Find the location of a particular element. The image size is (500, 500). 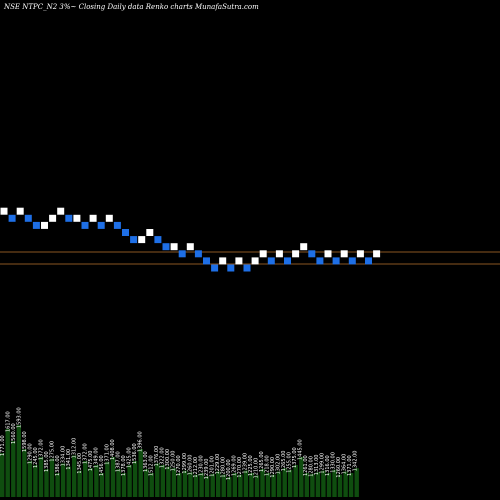

volume-label-21: 1387.00 is located at coordinates (119, 461).